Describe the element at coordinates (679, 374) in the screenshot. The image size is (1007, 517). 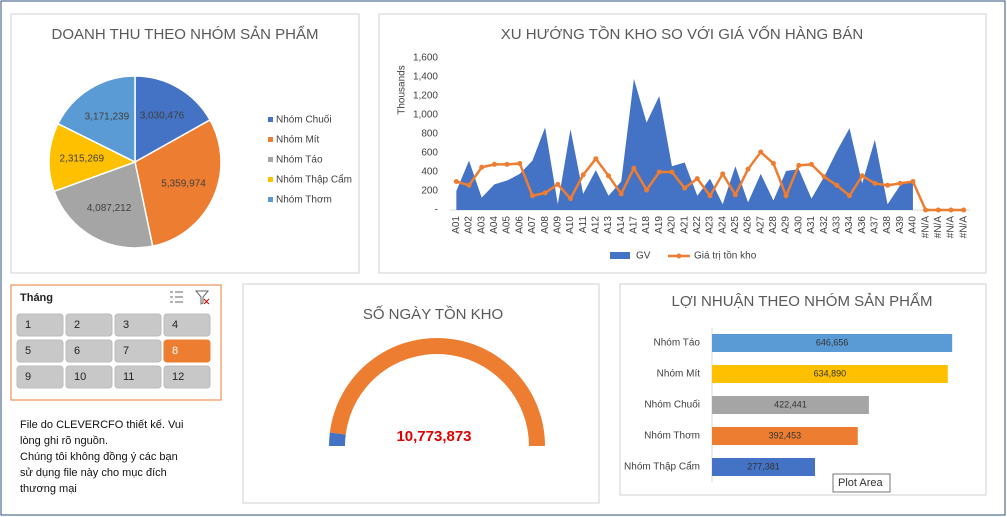
I see `category-label: Nhóm Mít` at that location.